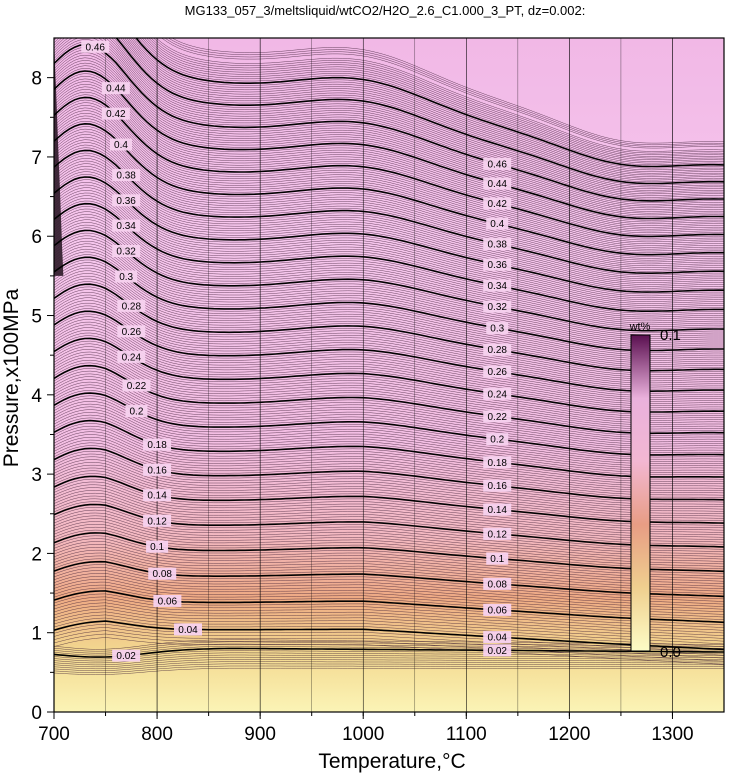 The image size is (734, 776). What do you see at coordinates (116, 89) in the screenshot?
I see `contour-label-text: 0.44` at bounding box center [116, 89].